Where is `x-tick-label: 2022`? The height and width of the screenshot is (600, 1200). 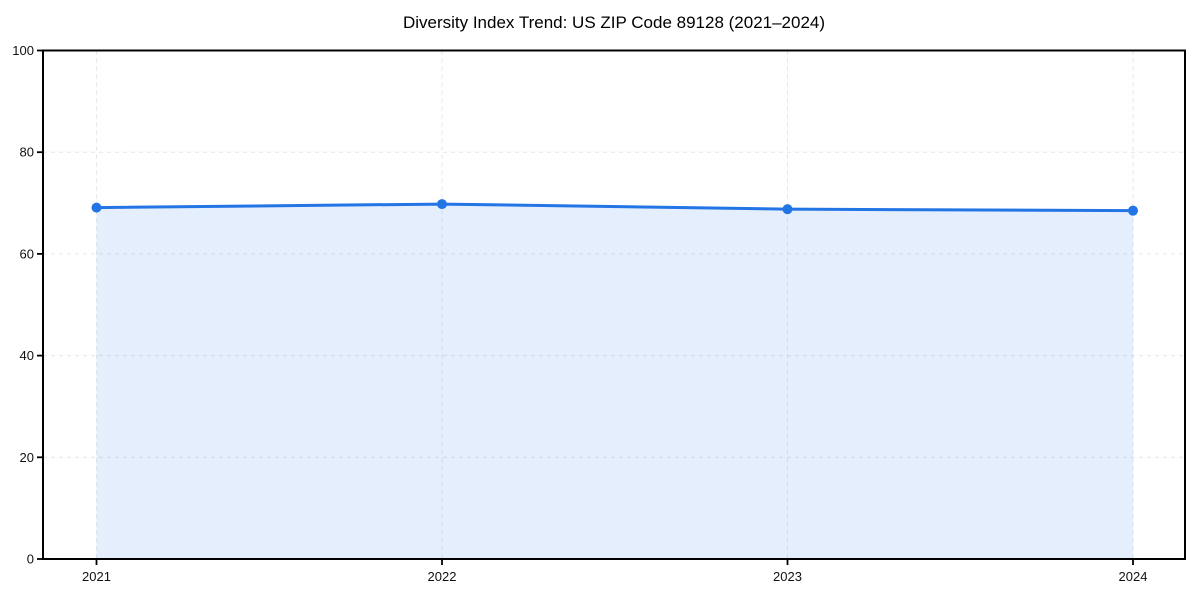 x-tick-label: 2022 is located at coordinates (442, 576).